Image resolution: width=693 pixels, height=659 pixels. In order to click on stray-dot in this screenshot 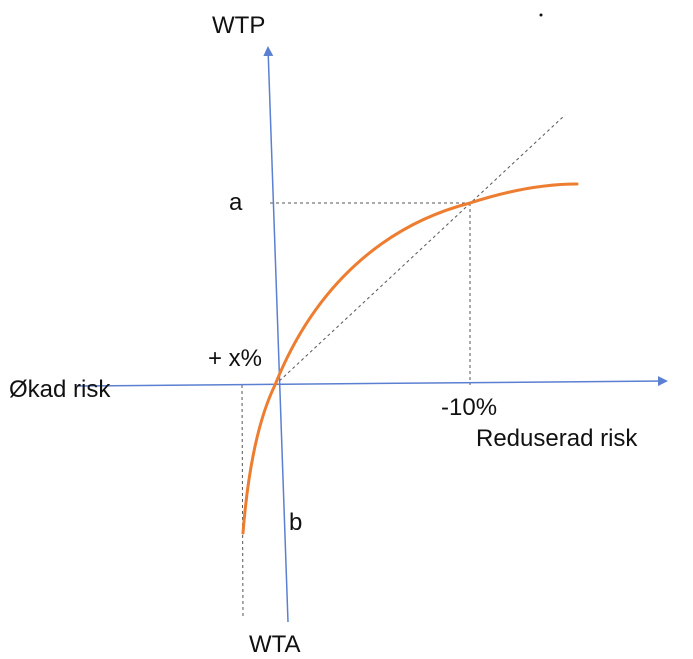, I will do `click(541, 15)`.